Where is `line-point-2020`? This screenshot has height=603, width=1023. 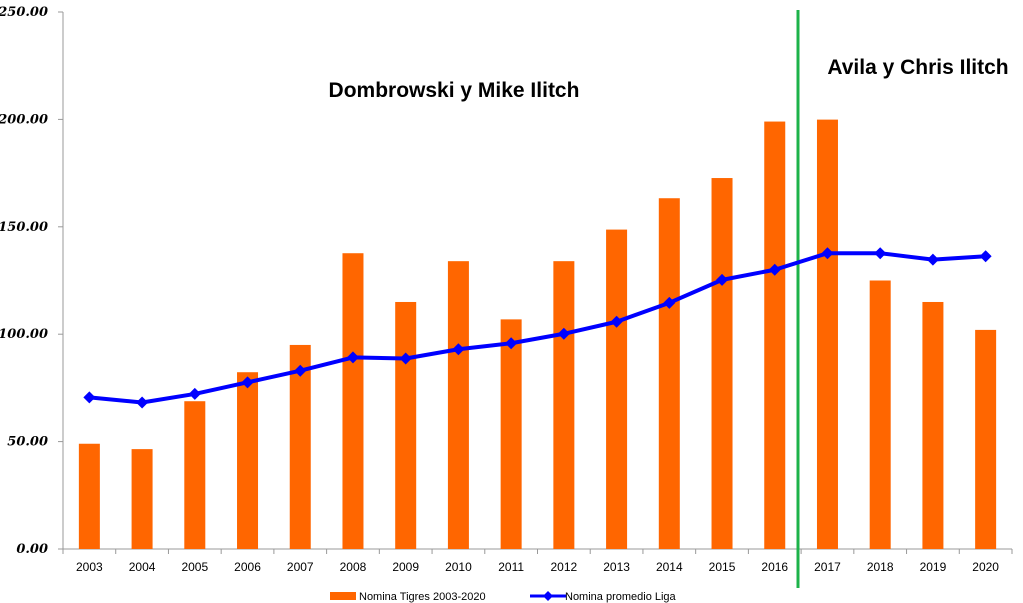
line-point-2020 is located at coordinates (985, 256).